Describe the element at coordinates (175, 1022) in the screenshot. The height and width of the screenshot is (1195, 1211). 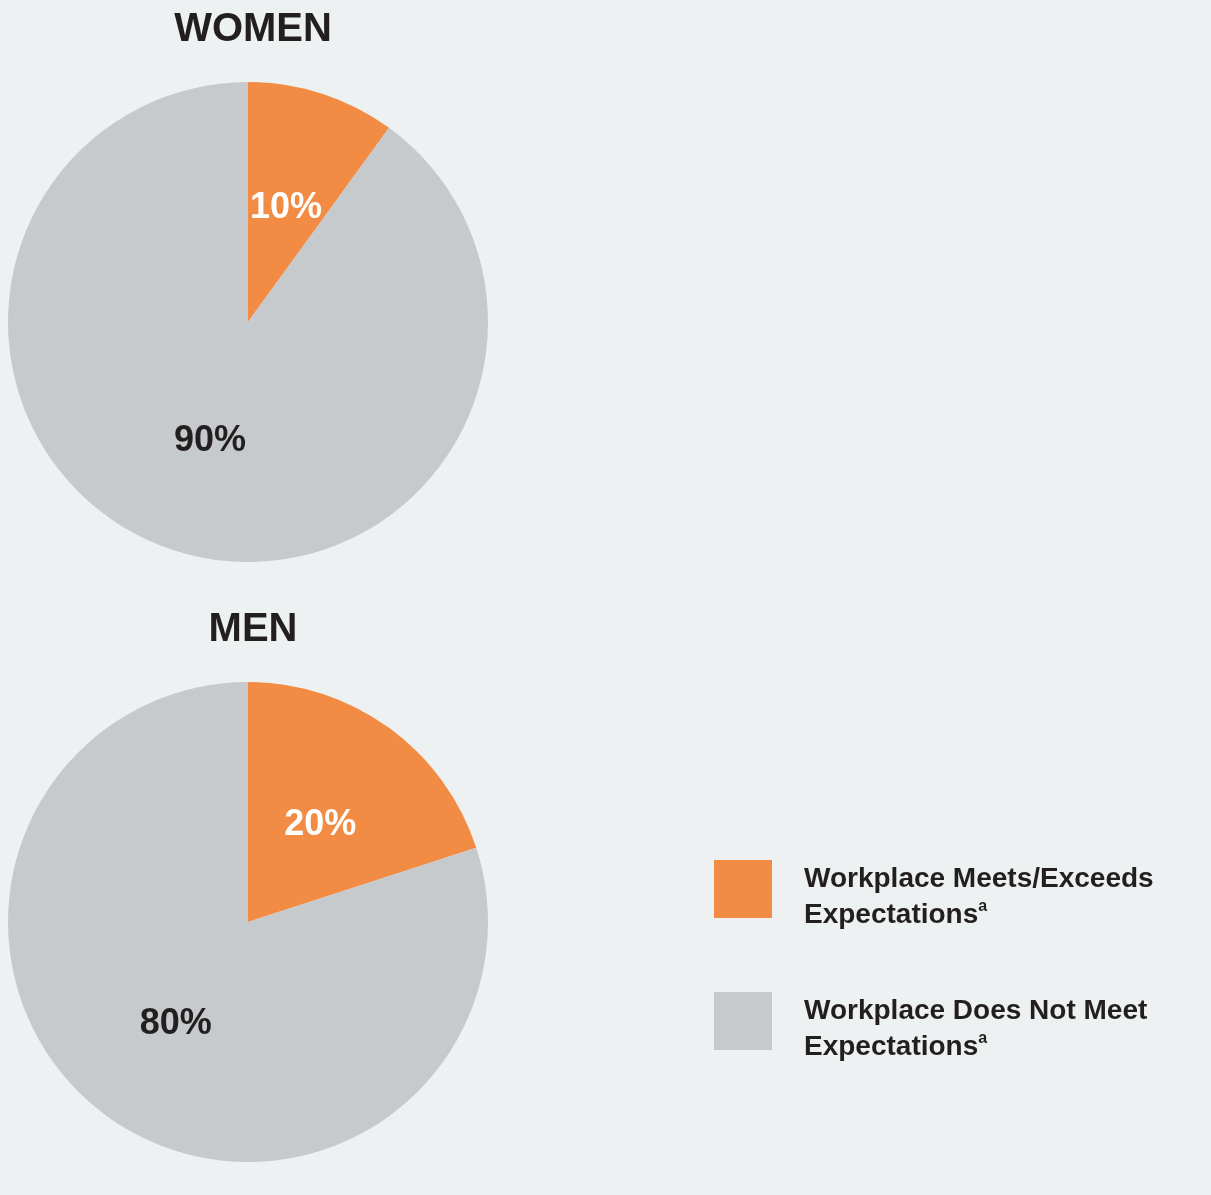
I see `data-label: 80%` at that location.